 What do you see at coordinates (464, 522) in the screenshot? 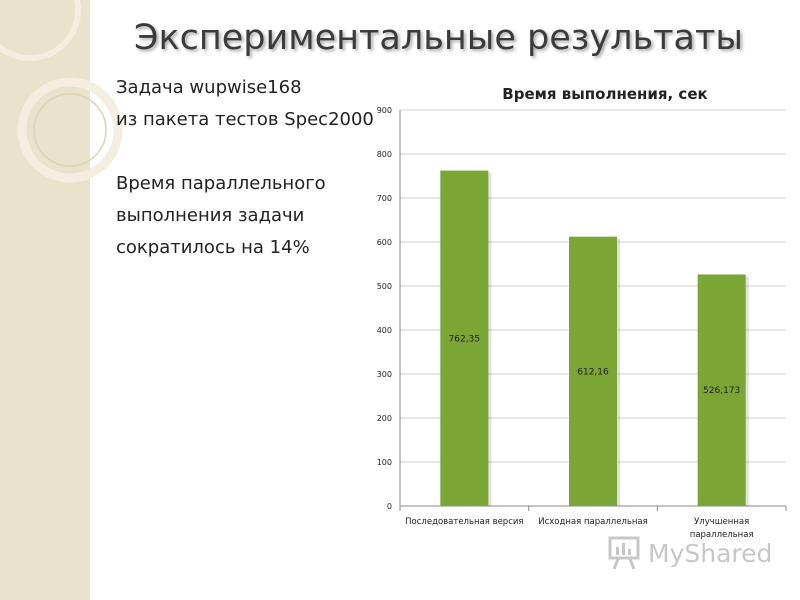
I see `x-category-label: Последовательная версия` at bounding box center [464, 522].